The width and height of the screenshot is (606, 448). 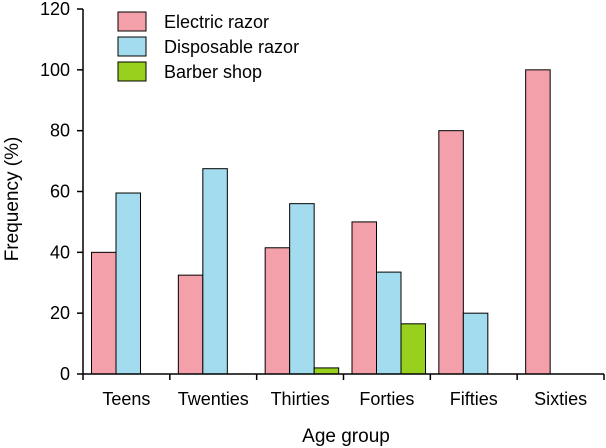 I want to click on y-tick-label: 100, so click(x=55, y=70).